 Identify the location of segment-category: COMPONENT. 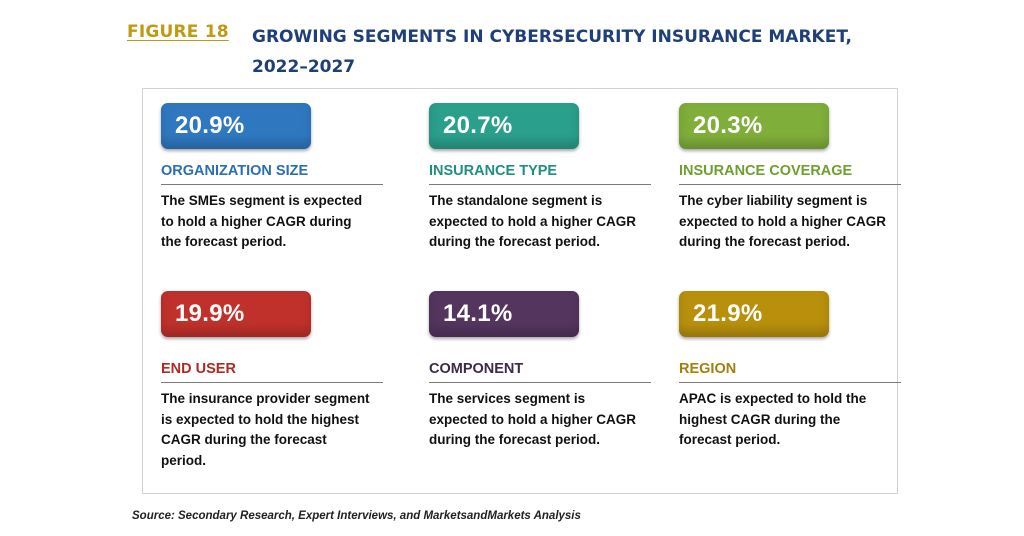
(540, 372).